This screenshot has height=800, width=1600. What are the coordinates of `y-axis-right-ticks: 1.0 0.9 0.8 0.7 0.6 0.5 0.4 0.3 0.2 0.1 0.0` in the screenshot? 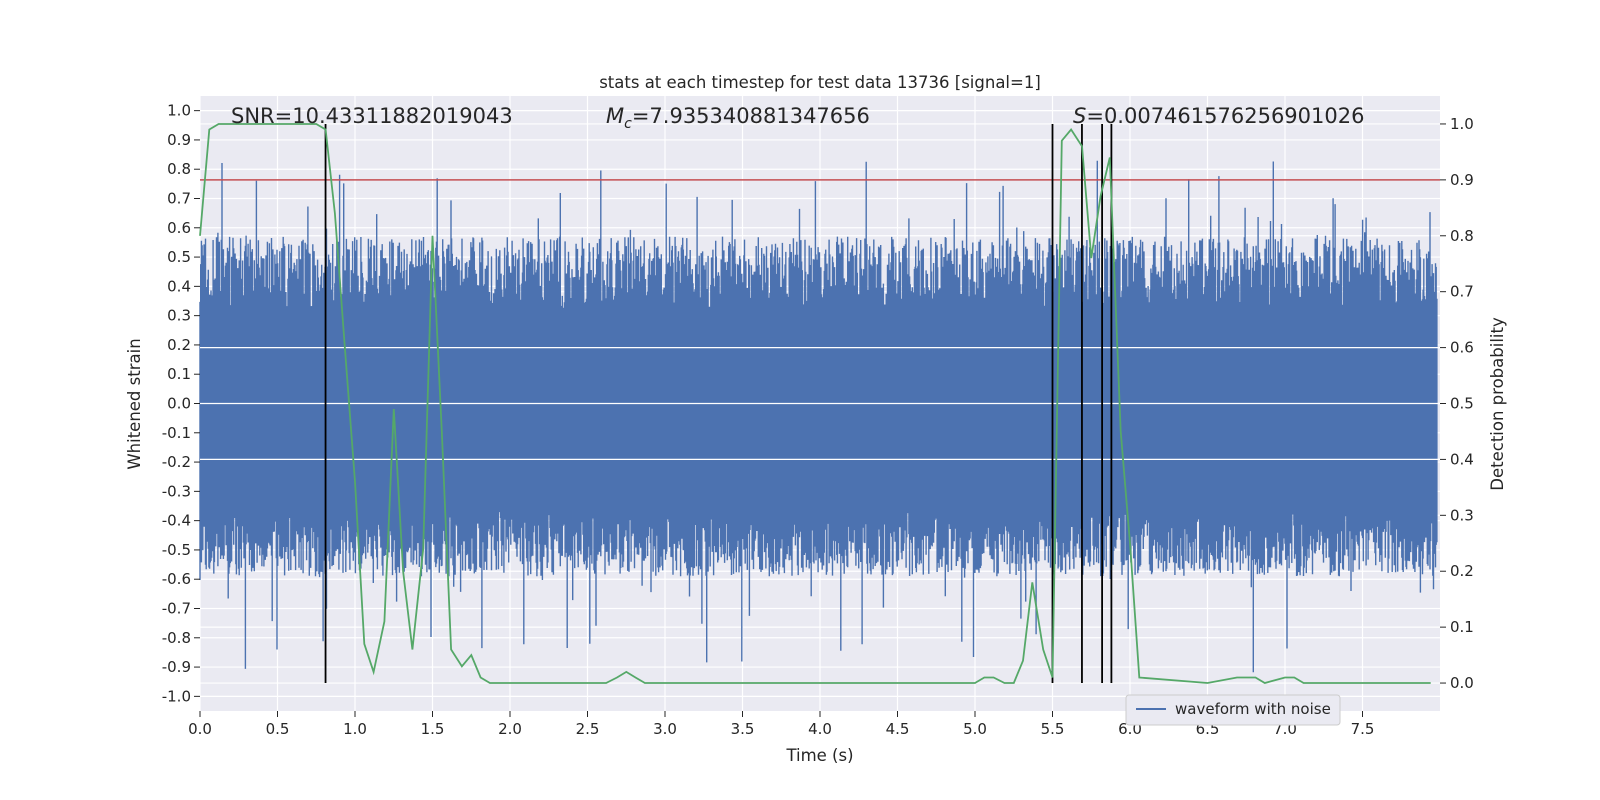 It's located at (1457, 403).